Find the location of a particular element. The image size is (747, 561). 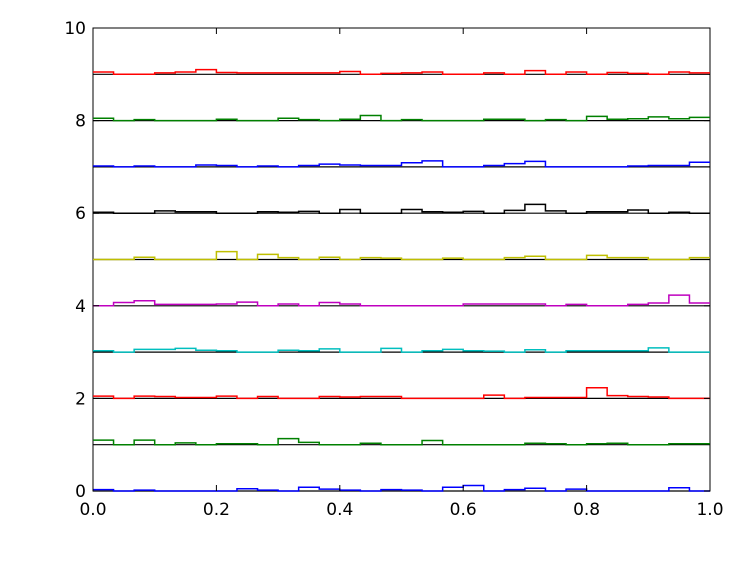

x-tick-label: 0.0 is located at coordinates (92, 510).